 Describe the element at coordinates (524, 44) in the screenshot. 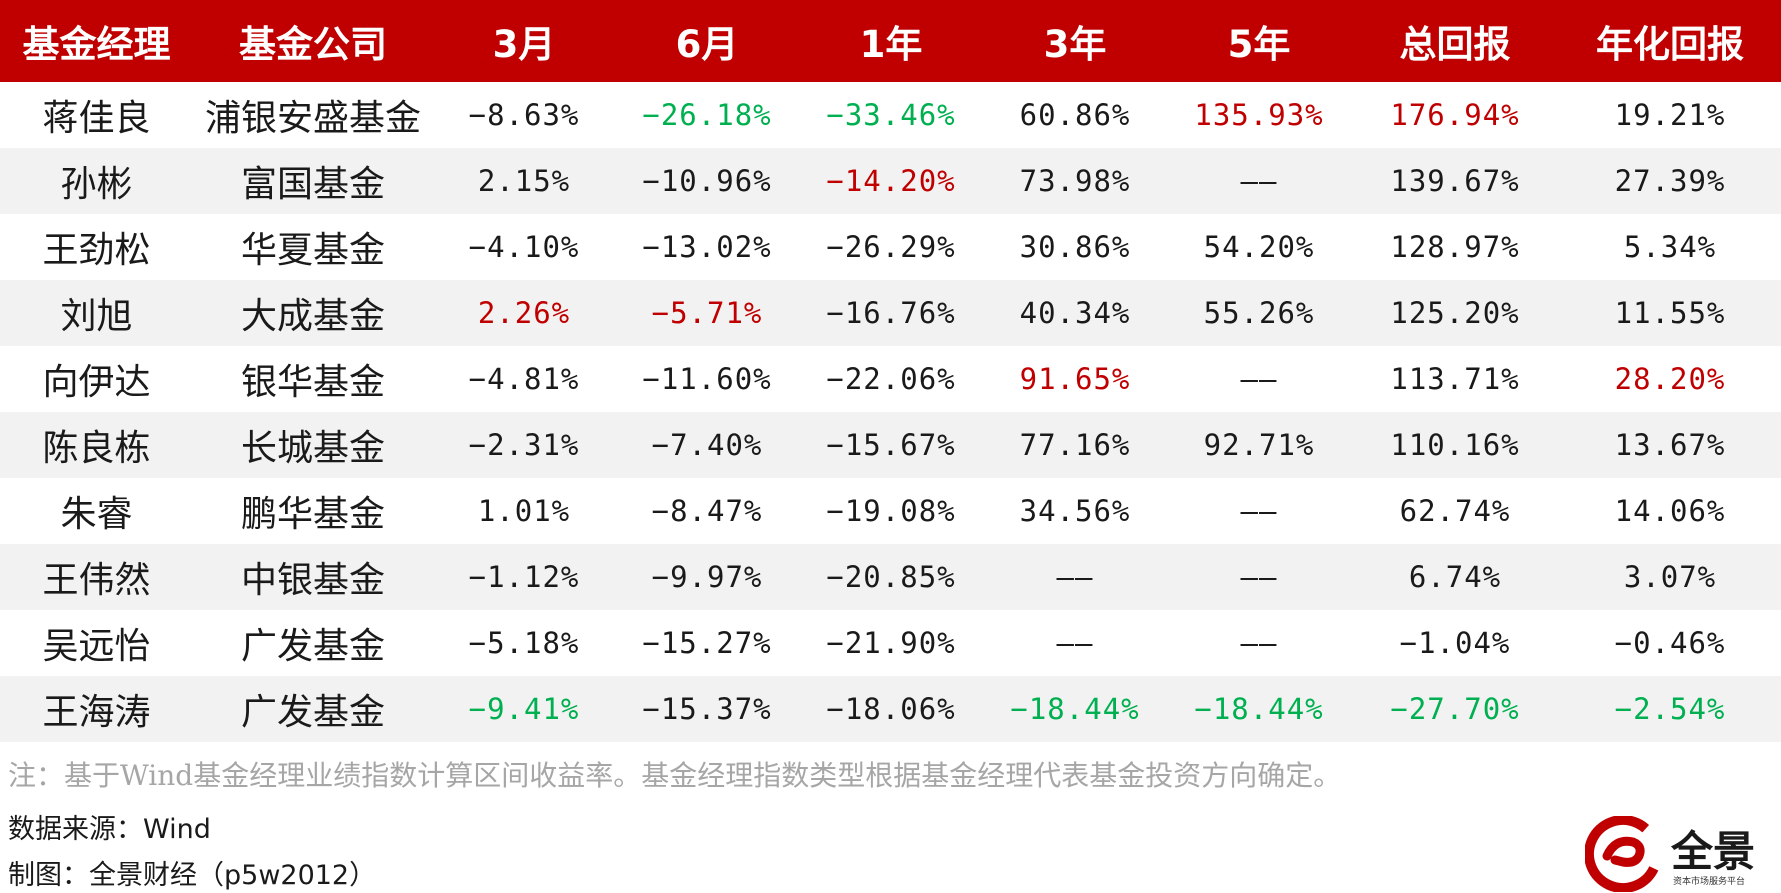

I see `header-3m: 3月` at that location.